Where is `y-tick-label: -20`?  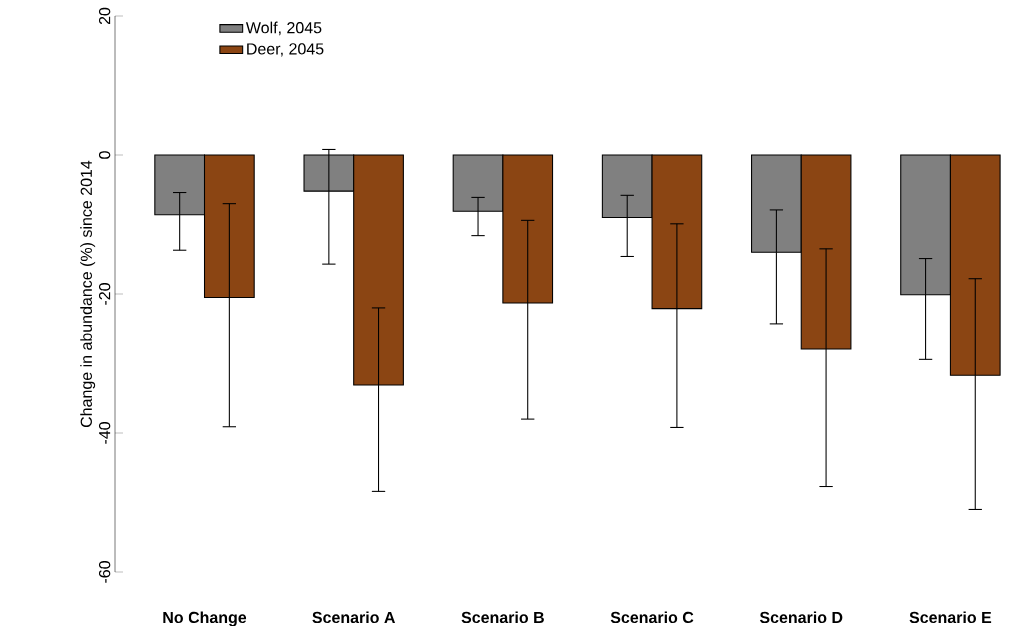
y-tick-label: -20 is located at coordinates (104, 294).